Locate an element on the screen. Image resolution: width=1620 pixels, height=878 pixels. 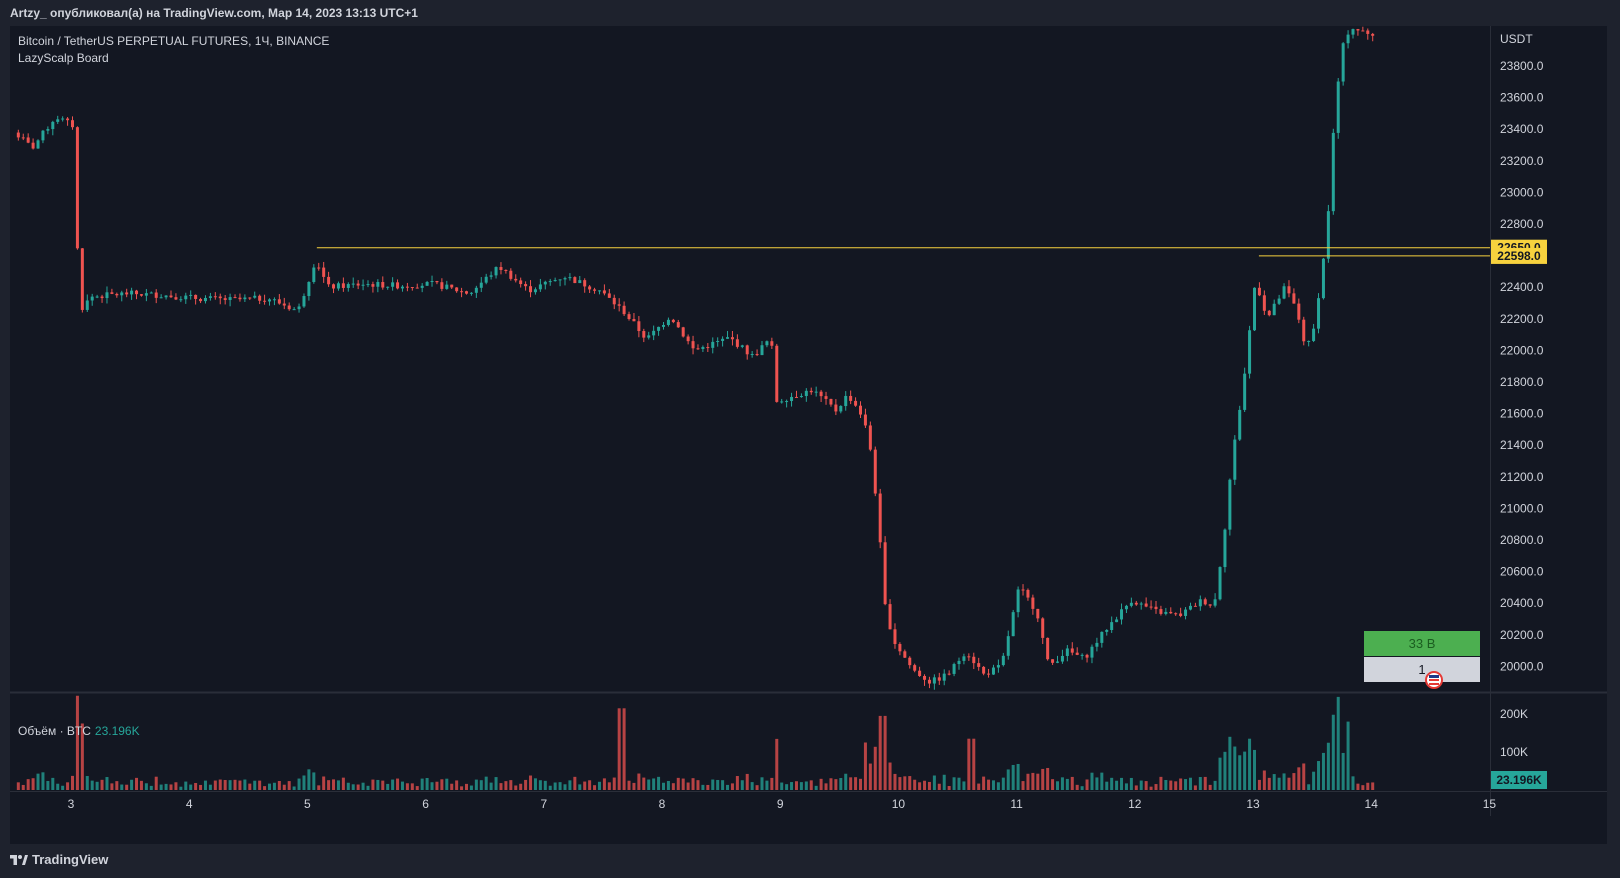
price-tick-label: 21600.0 is located at coordinates (1522, 414).